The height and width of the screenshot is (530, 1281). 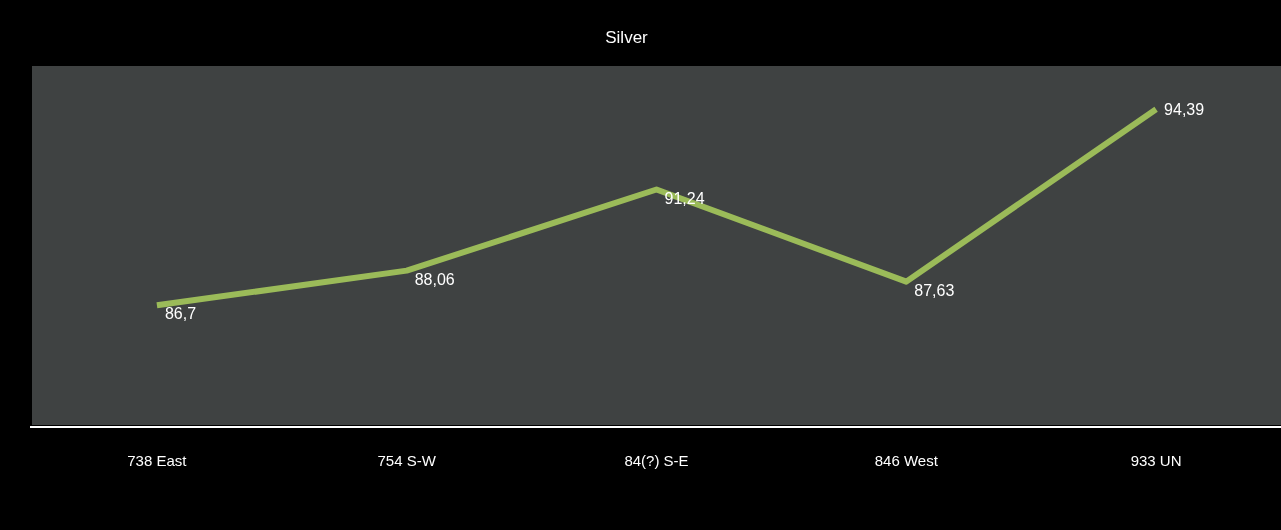 I want to click on x-tick-label: 933 UN, so click(x=1156, y=460).